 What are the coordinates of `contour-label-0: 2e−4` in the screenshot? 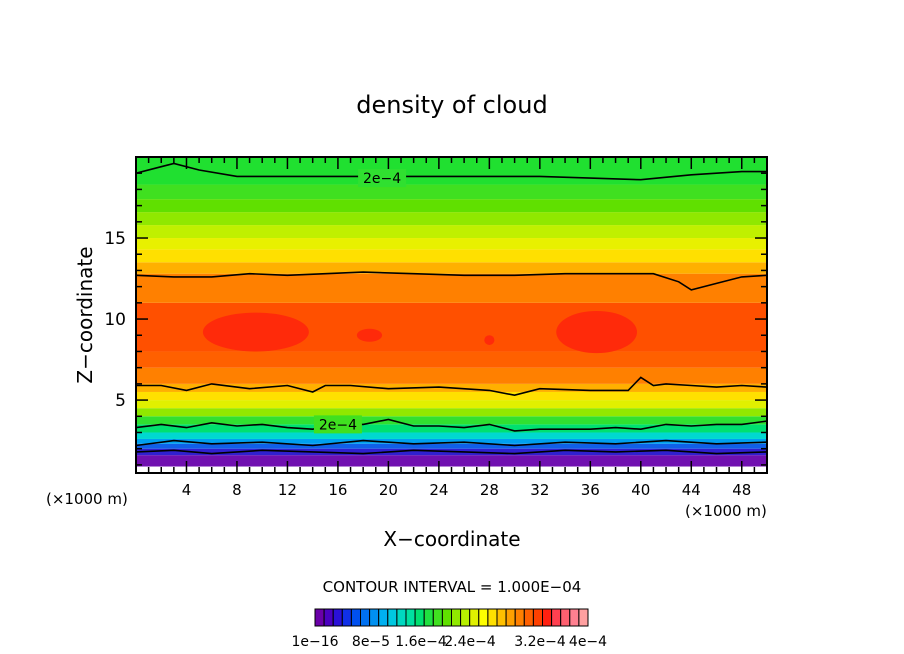 It's located at (382, 179).